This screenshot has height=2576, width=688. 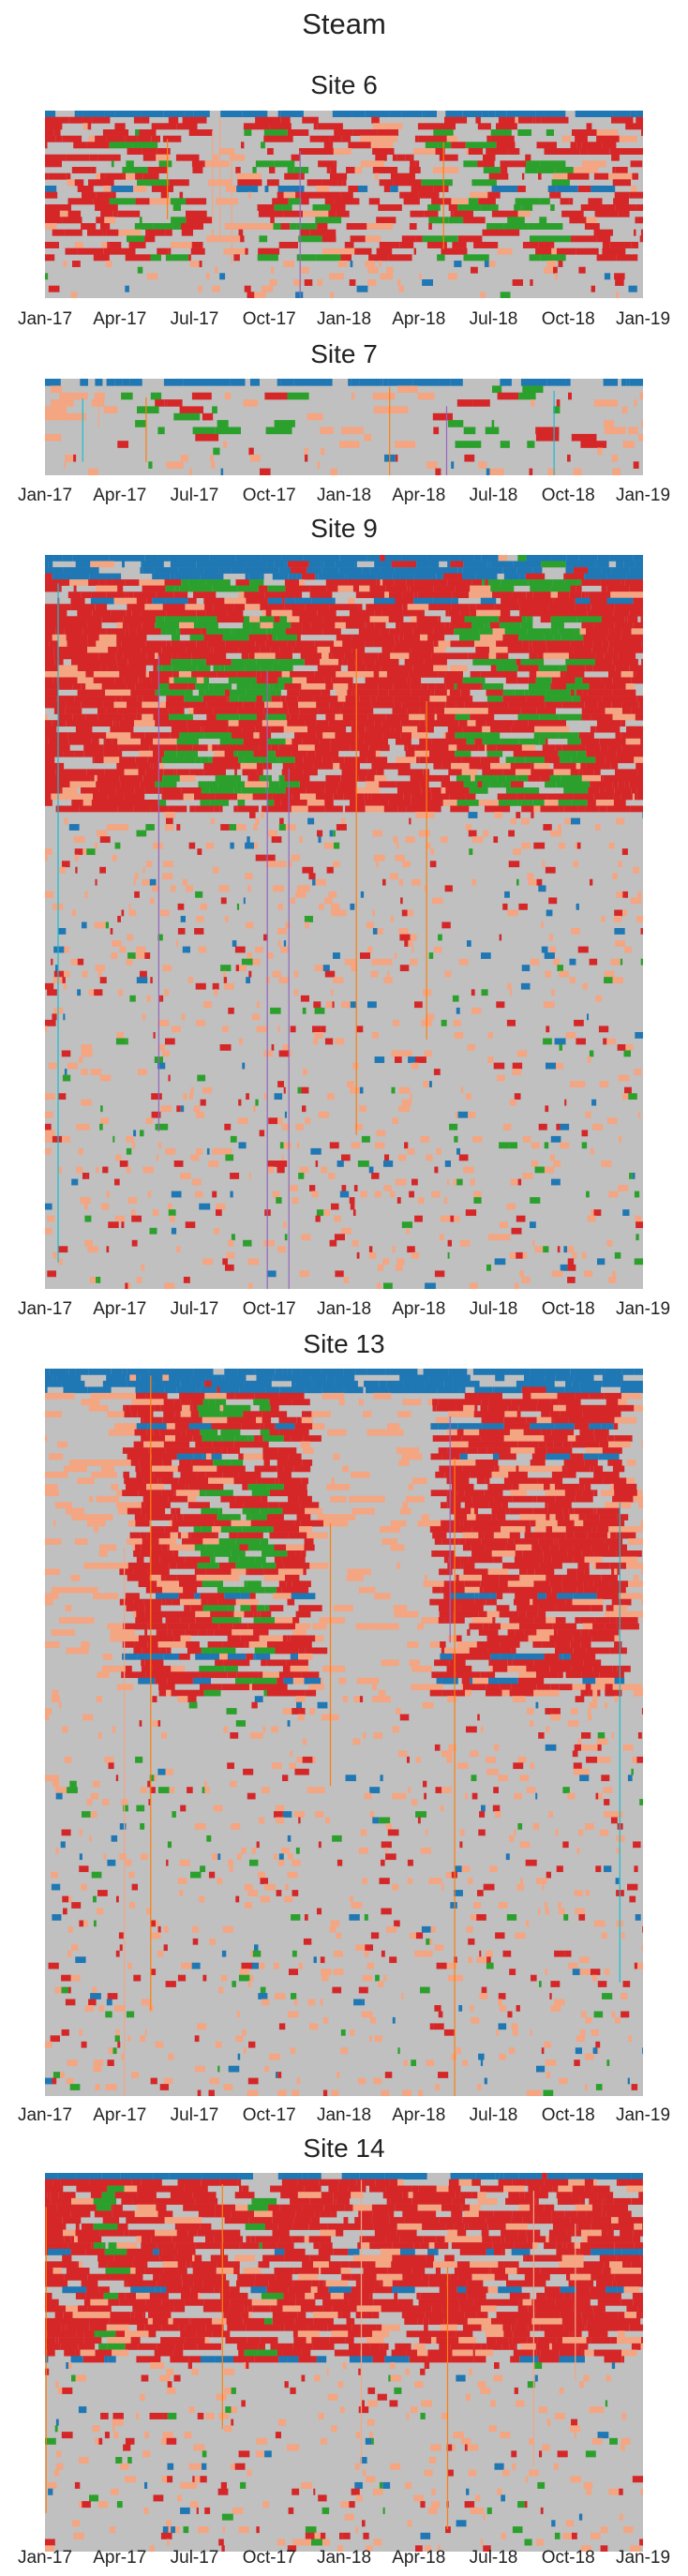 I want to click on heatmap-cell-1958, so click(x=404, y=969).